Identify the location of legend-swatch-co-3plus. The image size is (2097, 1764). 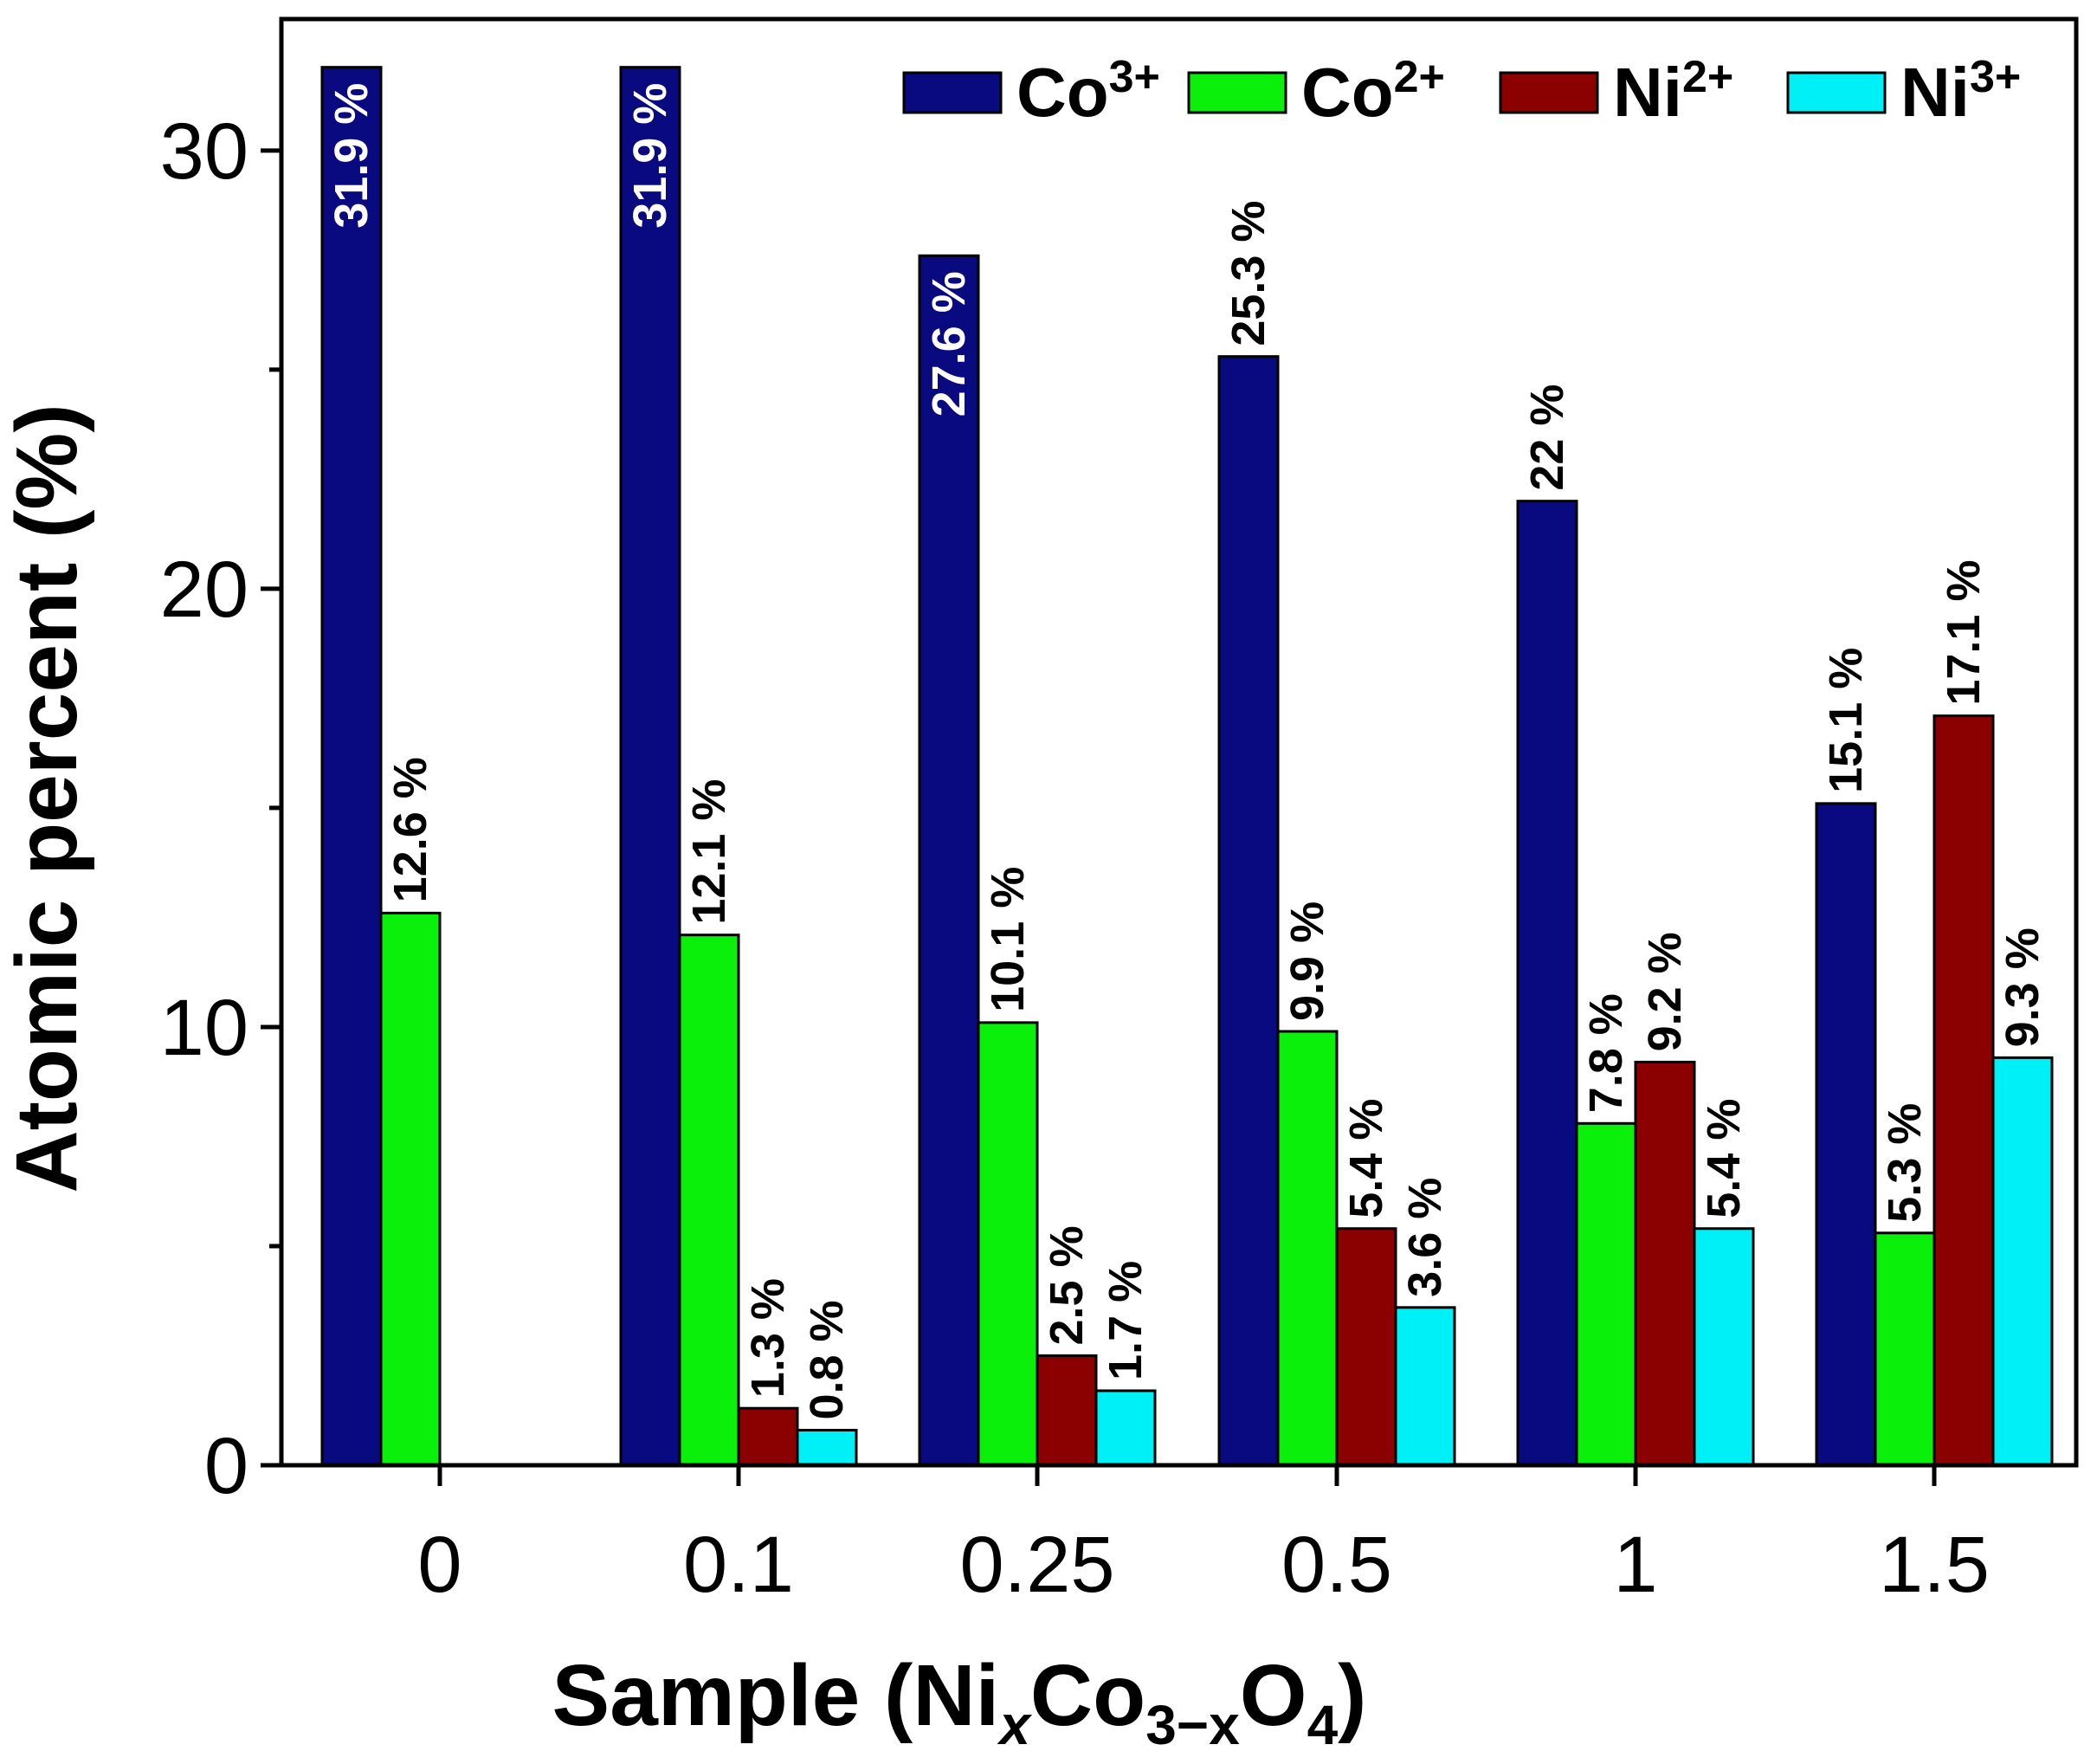
(952, 92).